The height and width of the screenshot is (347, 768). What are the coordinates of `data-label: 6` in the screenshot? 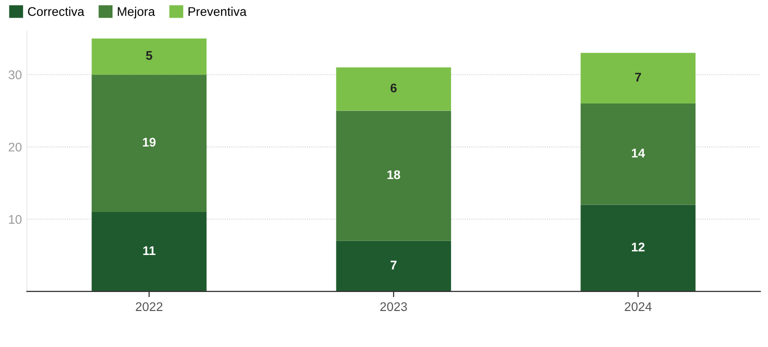 It's located at (393, 88).